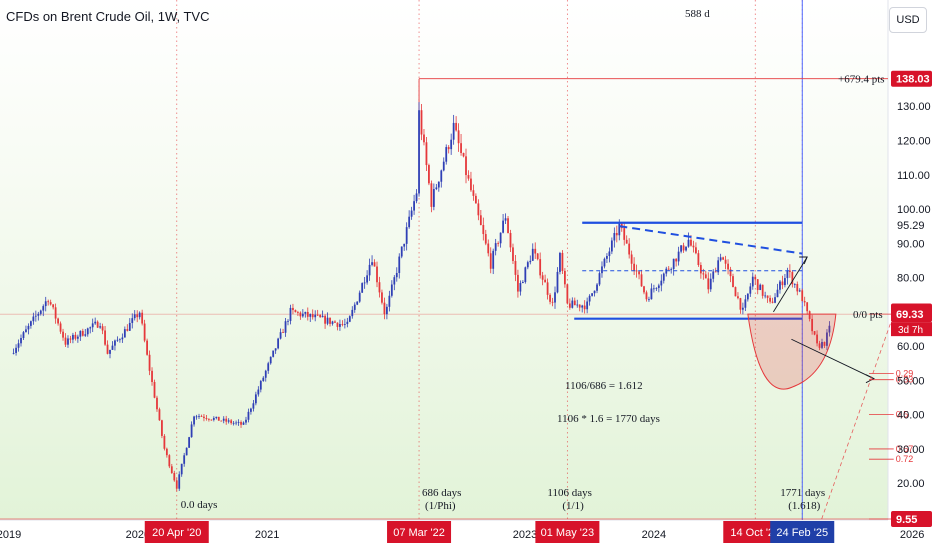  I want to click on date-tag-may23: 01 May '23, so click(567, 533).